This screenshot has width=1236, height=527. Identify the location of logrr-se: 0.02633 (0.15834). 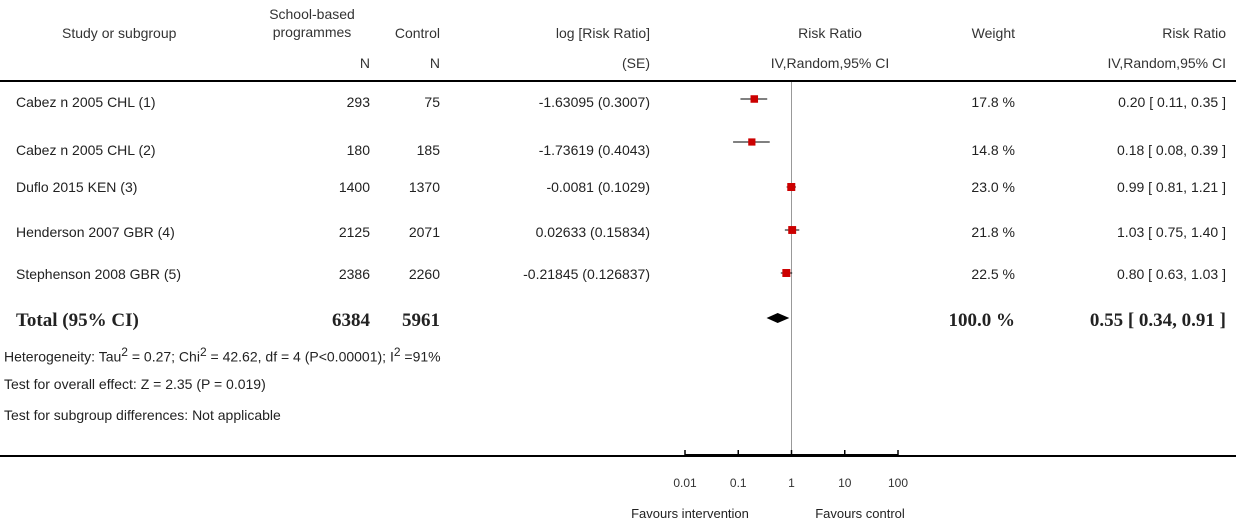
(592, 232).